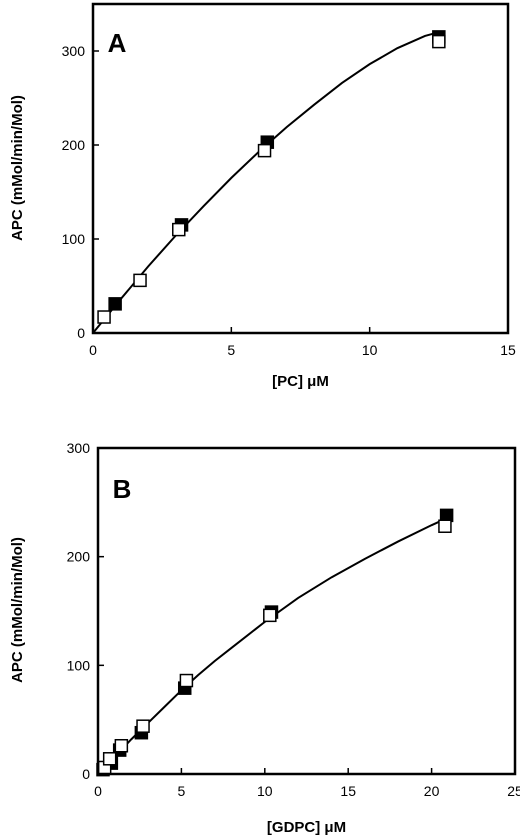 The image size is (520, 840). I want to click on x-axis-title: [GDPC] μM, so click(306, 827).